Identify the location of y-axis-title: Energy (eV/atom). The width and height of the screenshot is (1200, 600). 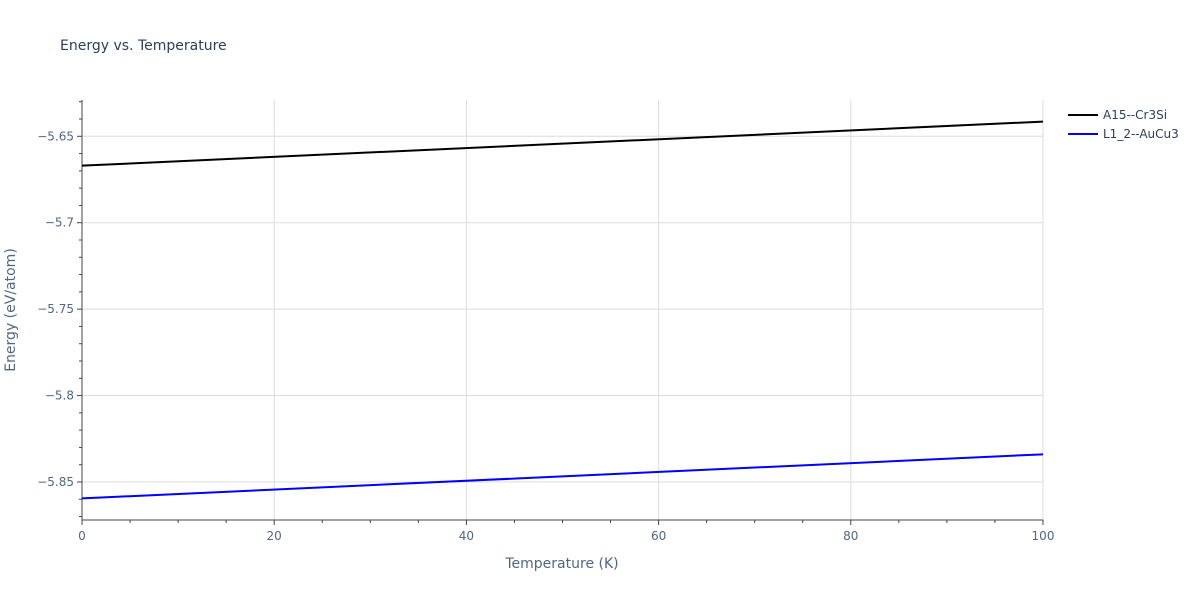
(11, 310).